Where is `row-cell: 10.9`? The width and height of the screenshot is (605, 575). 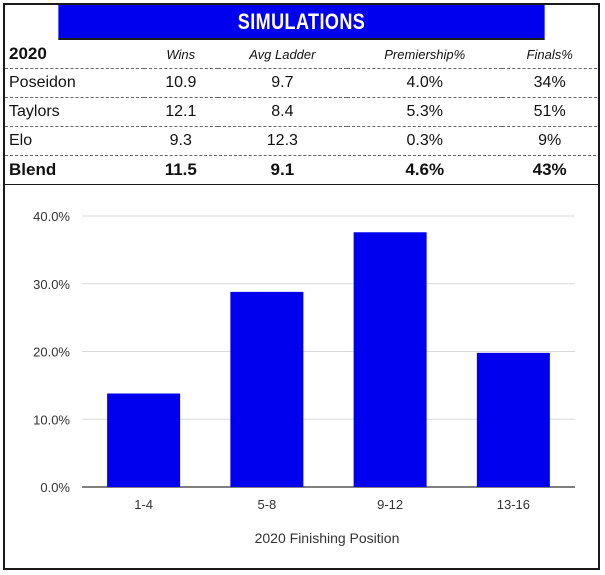 row-cell: 10.9 is located at coordinates (181, 83).